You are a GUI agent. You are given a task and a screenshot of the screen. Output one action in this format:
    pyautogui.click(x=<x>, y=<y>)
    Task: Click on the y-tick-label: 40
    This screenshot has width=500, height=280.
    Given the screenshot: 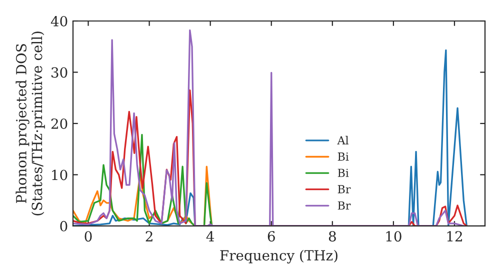 What is the action you would take?
    pyautogui.click(x=59, y=21)
    